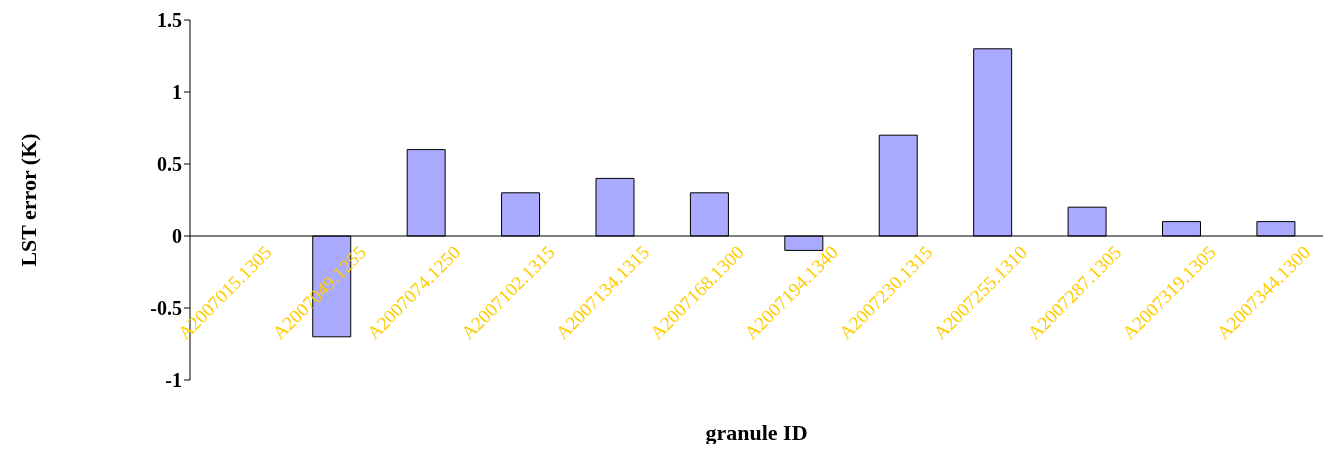 The height and width of the screenshot is (452, 1335). I want to click on y-tick-label: -1, so click(173, 380).